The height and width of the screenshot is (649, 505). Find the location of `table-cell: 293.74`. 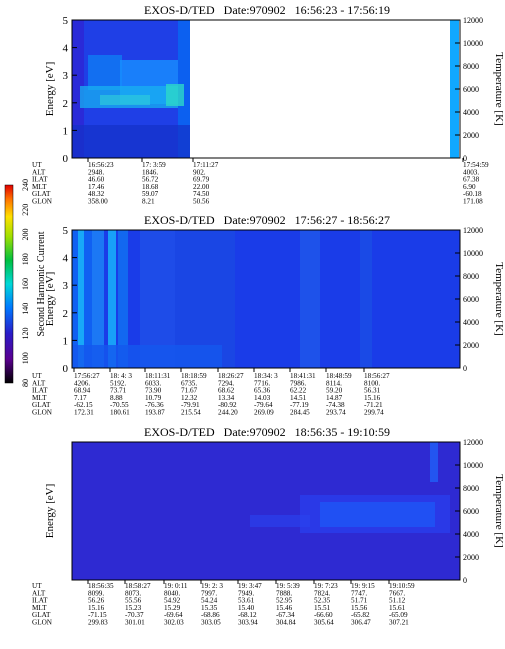

table-cell: 293.74 is located at coordinates (336, 413).